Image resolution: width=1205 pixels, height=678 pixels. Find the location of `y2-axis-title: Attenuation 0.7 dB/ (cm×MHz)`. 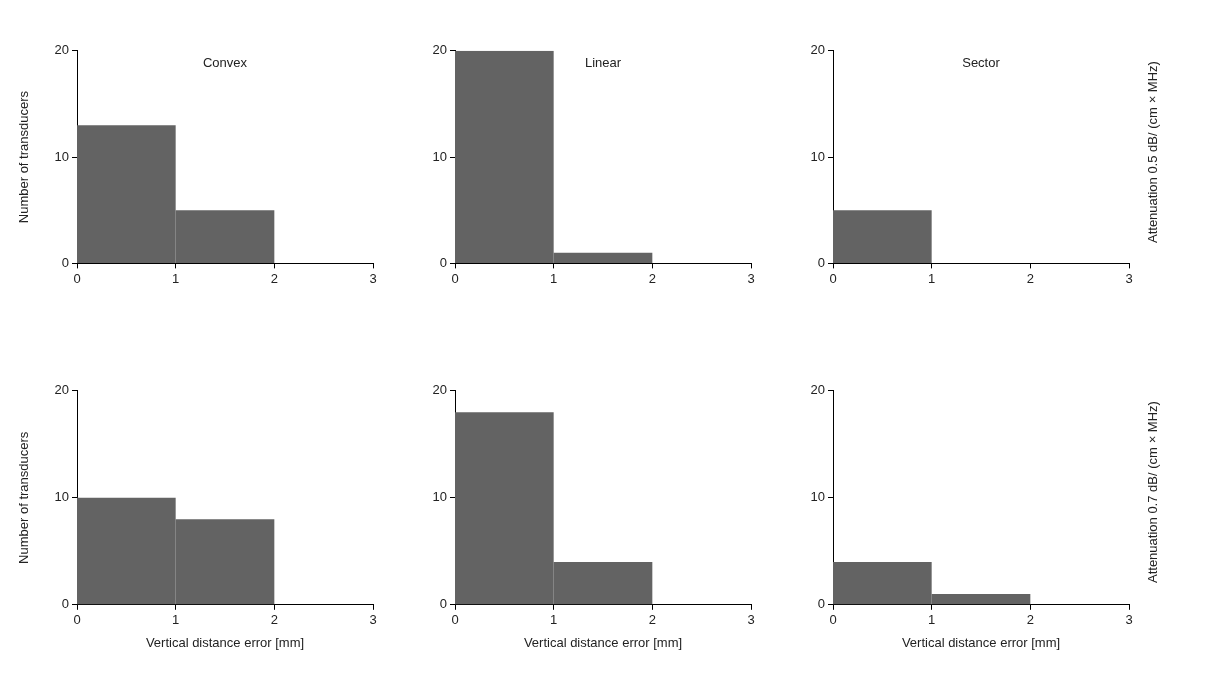

y2-axis-title: Attenuation 0.7 dB/ (cm×MHz) is located at coordinates (1152, 493).